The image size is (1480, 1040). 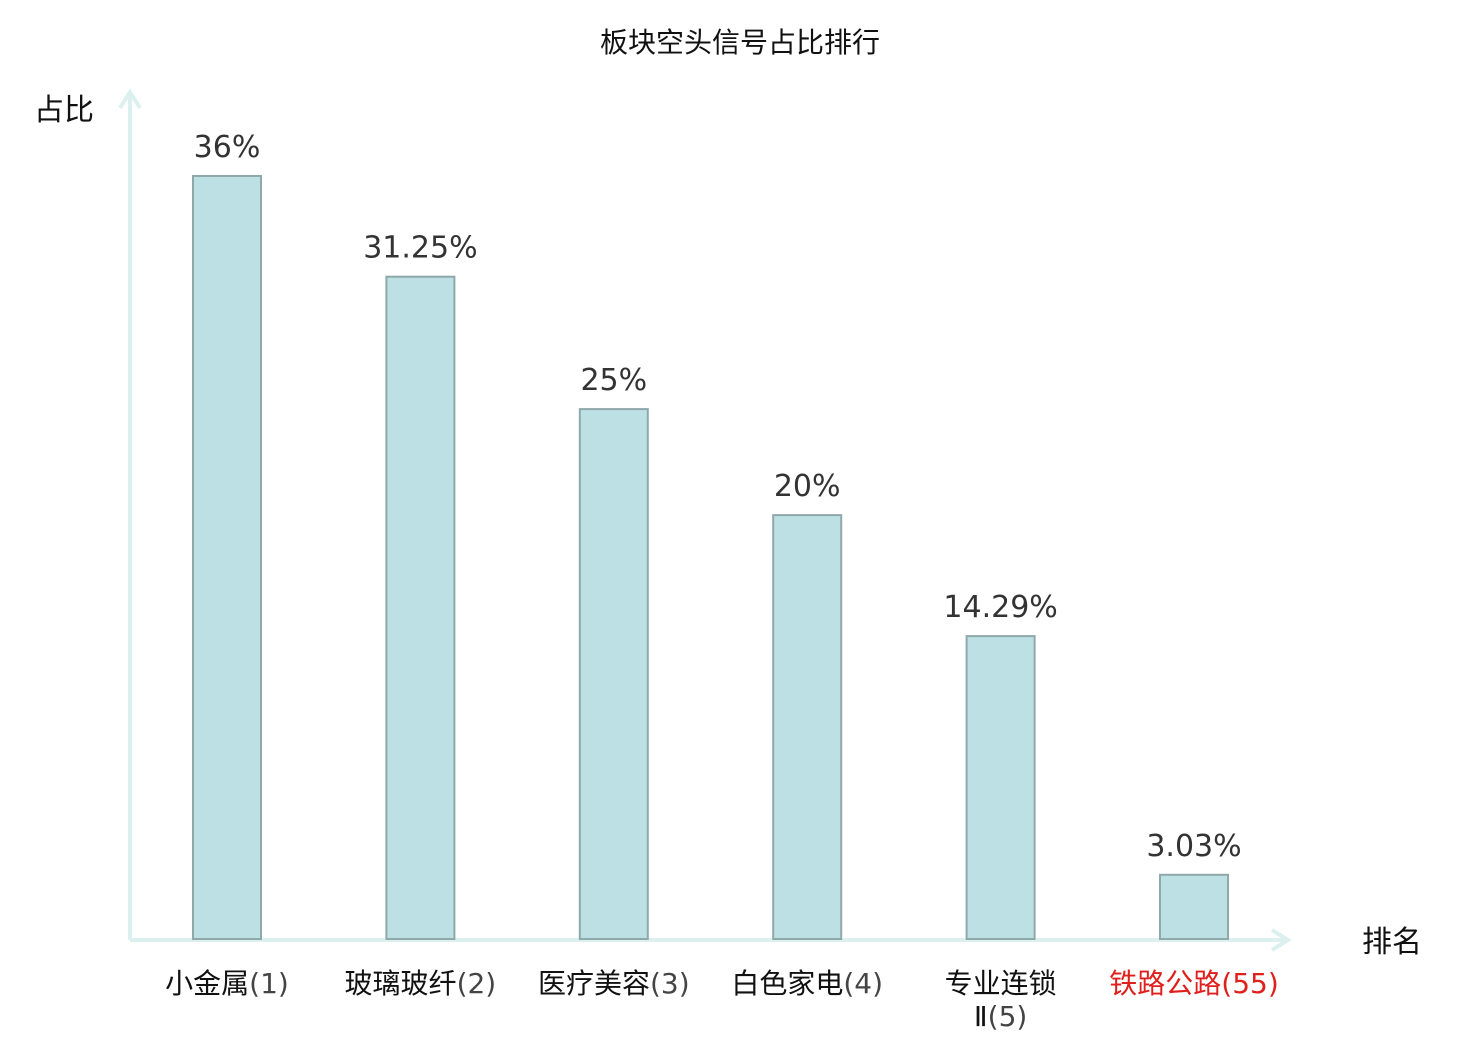 I want to click on category-tick-label: 铁路公路(55), so click(x=1194, y=983).